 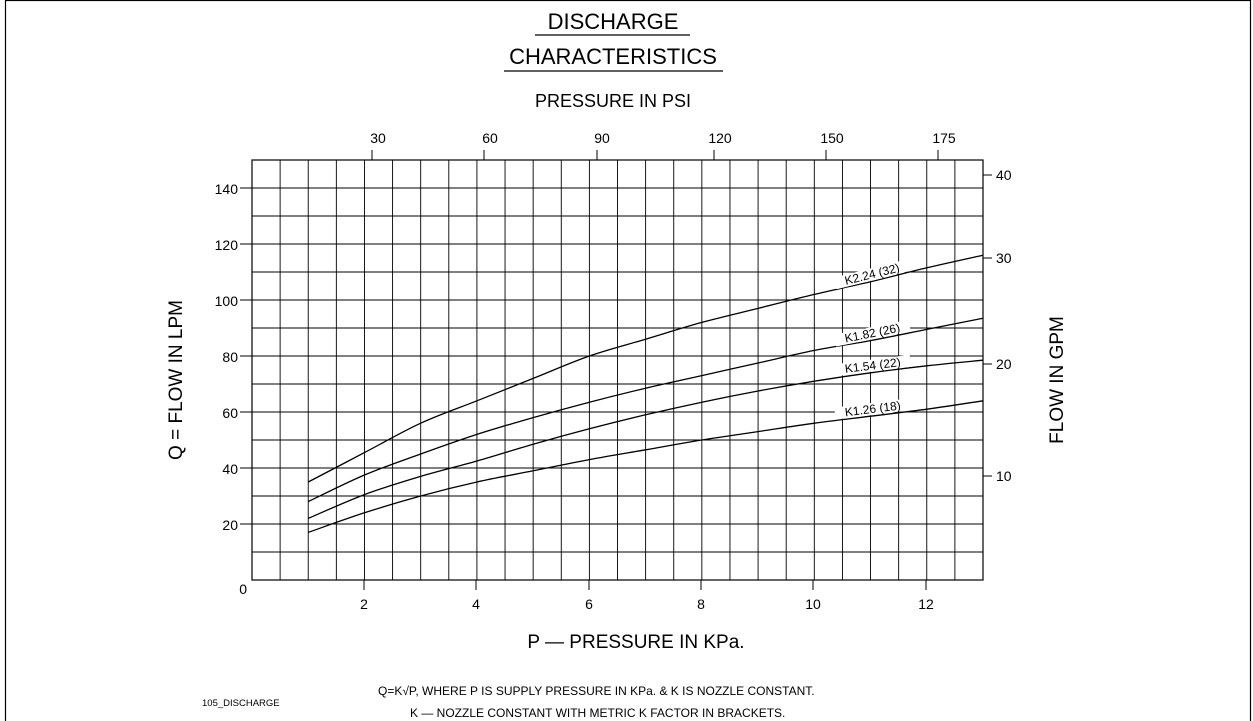 I want to click on x-axis-label: P — PRESSURE IN KPa., so click(x=635, y=642).